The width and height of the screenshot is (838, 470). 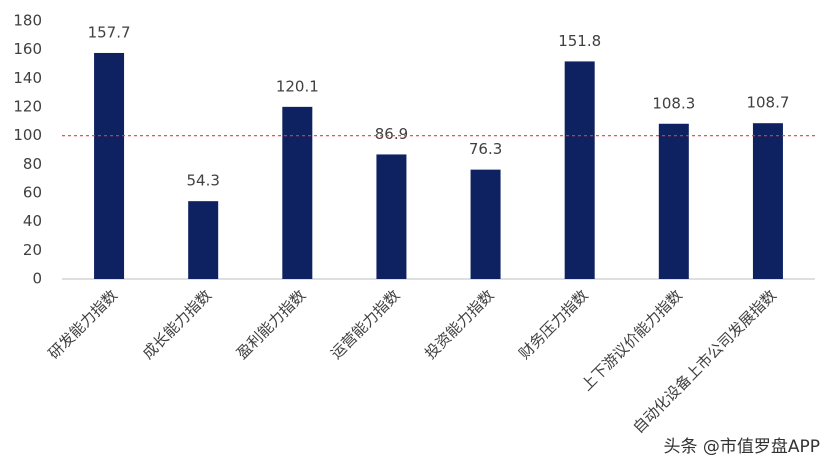 What do you see at coordinates (391, 134) in the screenshot?
I see `value-label: 86.9` at bounding box center [391, 134].